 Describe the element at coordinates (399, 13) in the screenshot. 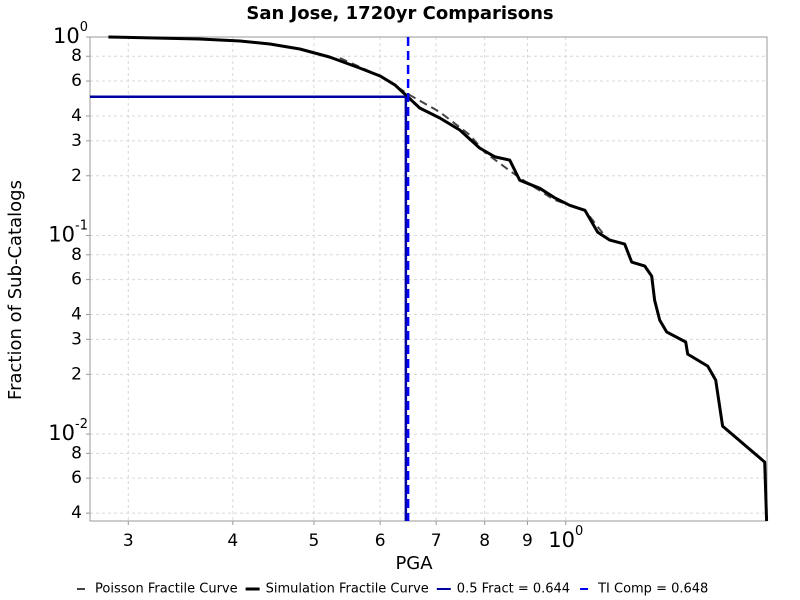

I see `chart-title: San Jose, 1720yr Comparisons` at that location.